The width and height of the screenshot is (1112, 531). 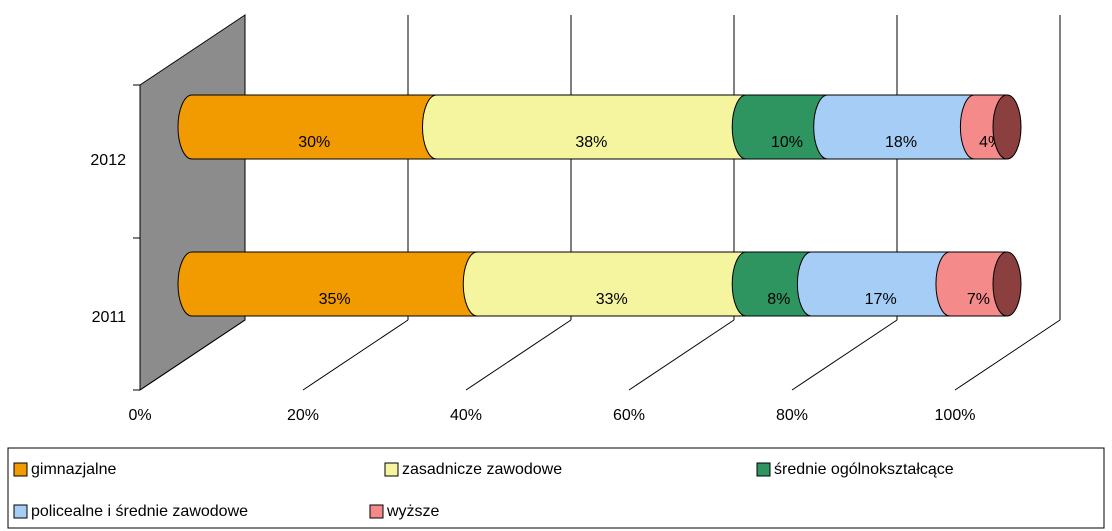 What do you see at coordinates (881, 299) in the screenshot?
I see `data-label: 17%` at bounding box center [881, 299].